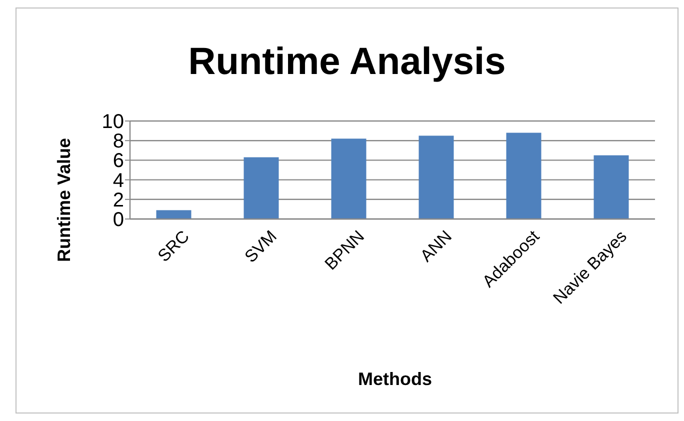 The width and height of the screenshot is (684, 421). What do you see at coordinates (118, 181) in the screenshot?
I see `y-tick-label: 4` at bounding box center [118, 181].